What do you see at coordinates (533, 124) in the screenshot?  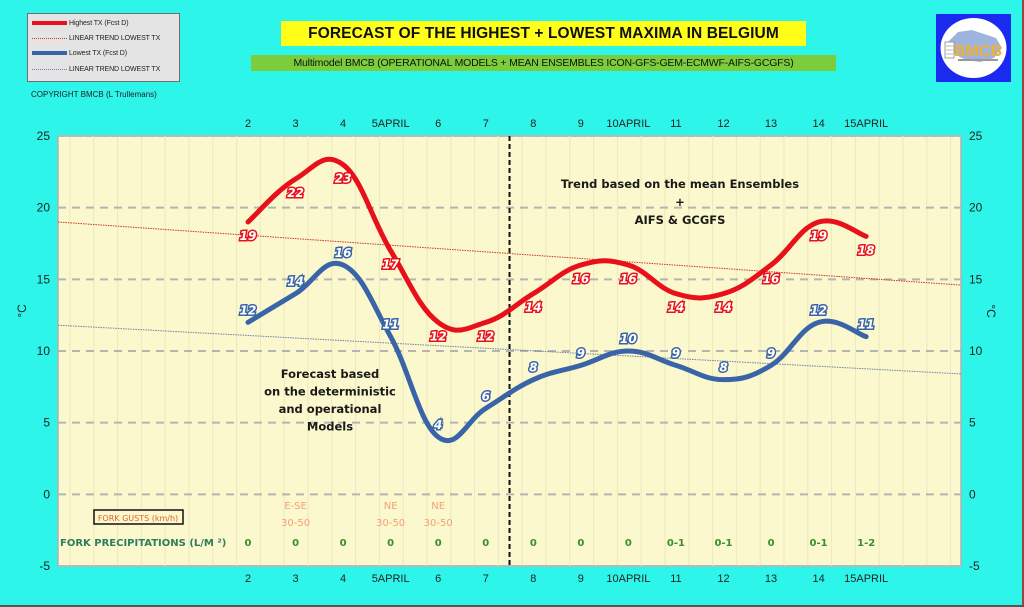 I see `x-tick-label-top: 8` at bounding box center [533, 124].